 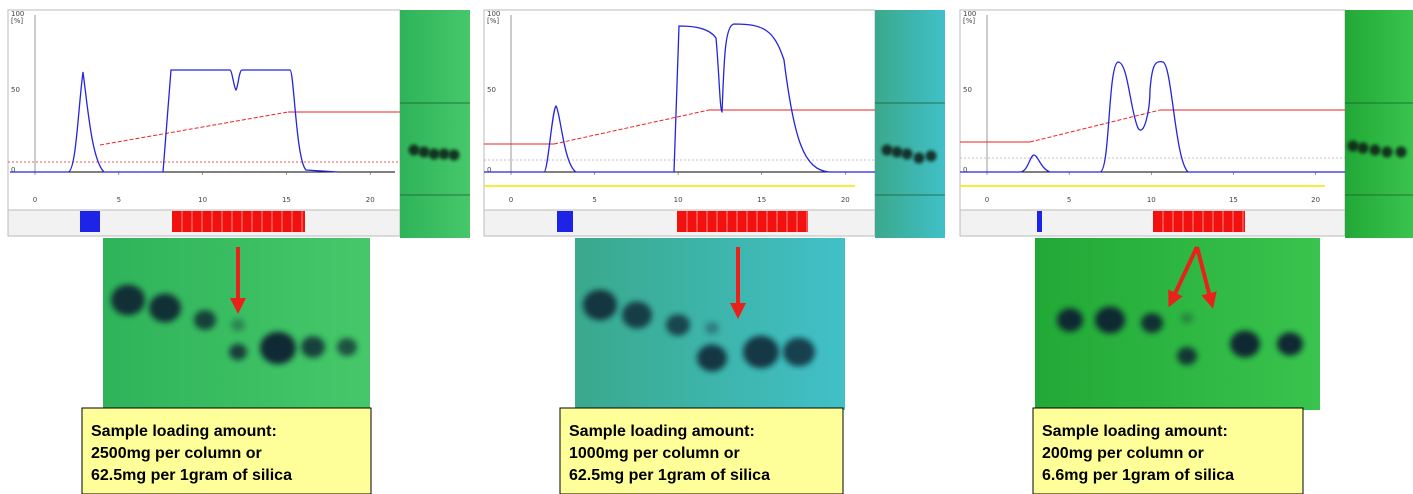 What do you see at coordinates (1123, 453) in the screenshot?
I see `caption-line: 200mg per column or` at bounding box center [1123, 453].